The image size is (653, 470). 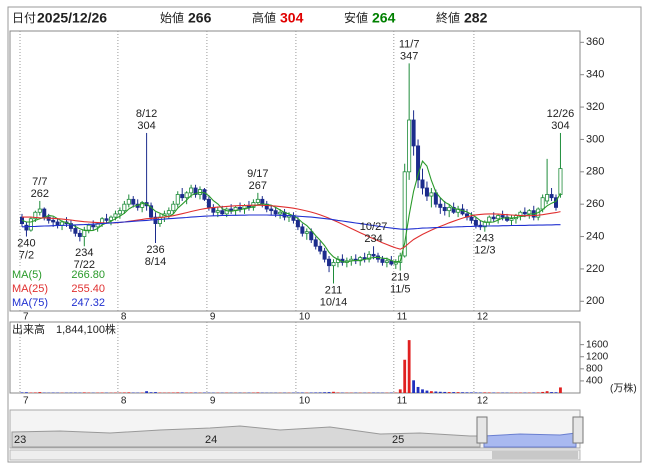 What do you see at coordinates (595, 139) in the screenshot?
I see `y-tick-label: 300` at bounding box center [595, 139].